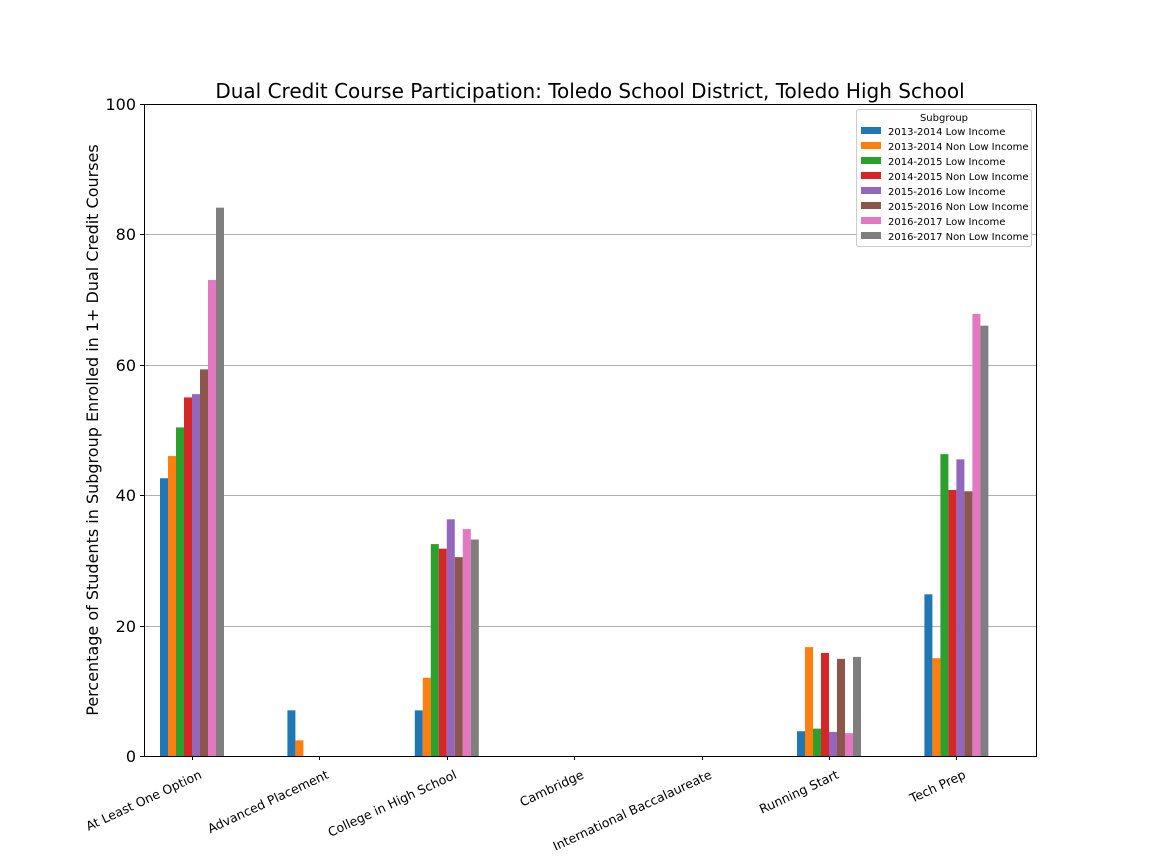 The image size is (1152, 868). Describe the element at coordinates (946, 162) in the screenshot. I see `legend-entry-label: 2014-2015 Low Income` at that location.